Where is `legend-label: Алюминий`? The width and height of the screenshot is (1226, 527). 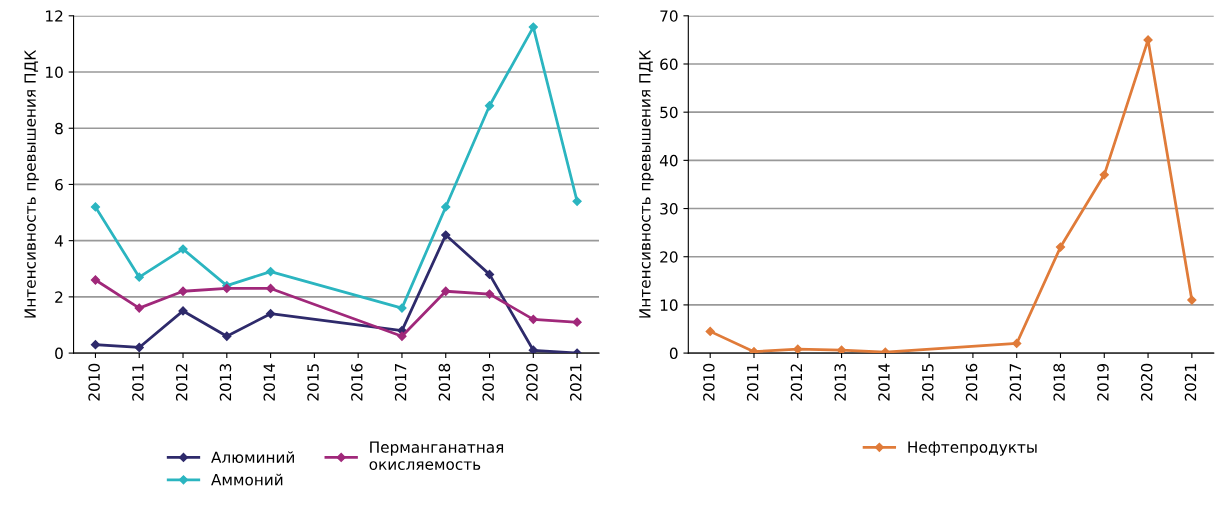 legend-label: Алюминий is located at coordinates (252, 457).